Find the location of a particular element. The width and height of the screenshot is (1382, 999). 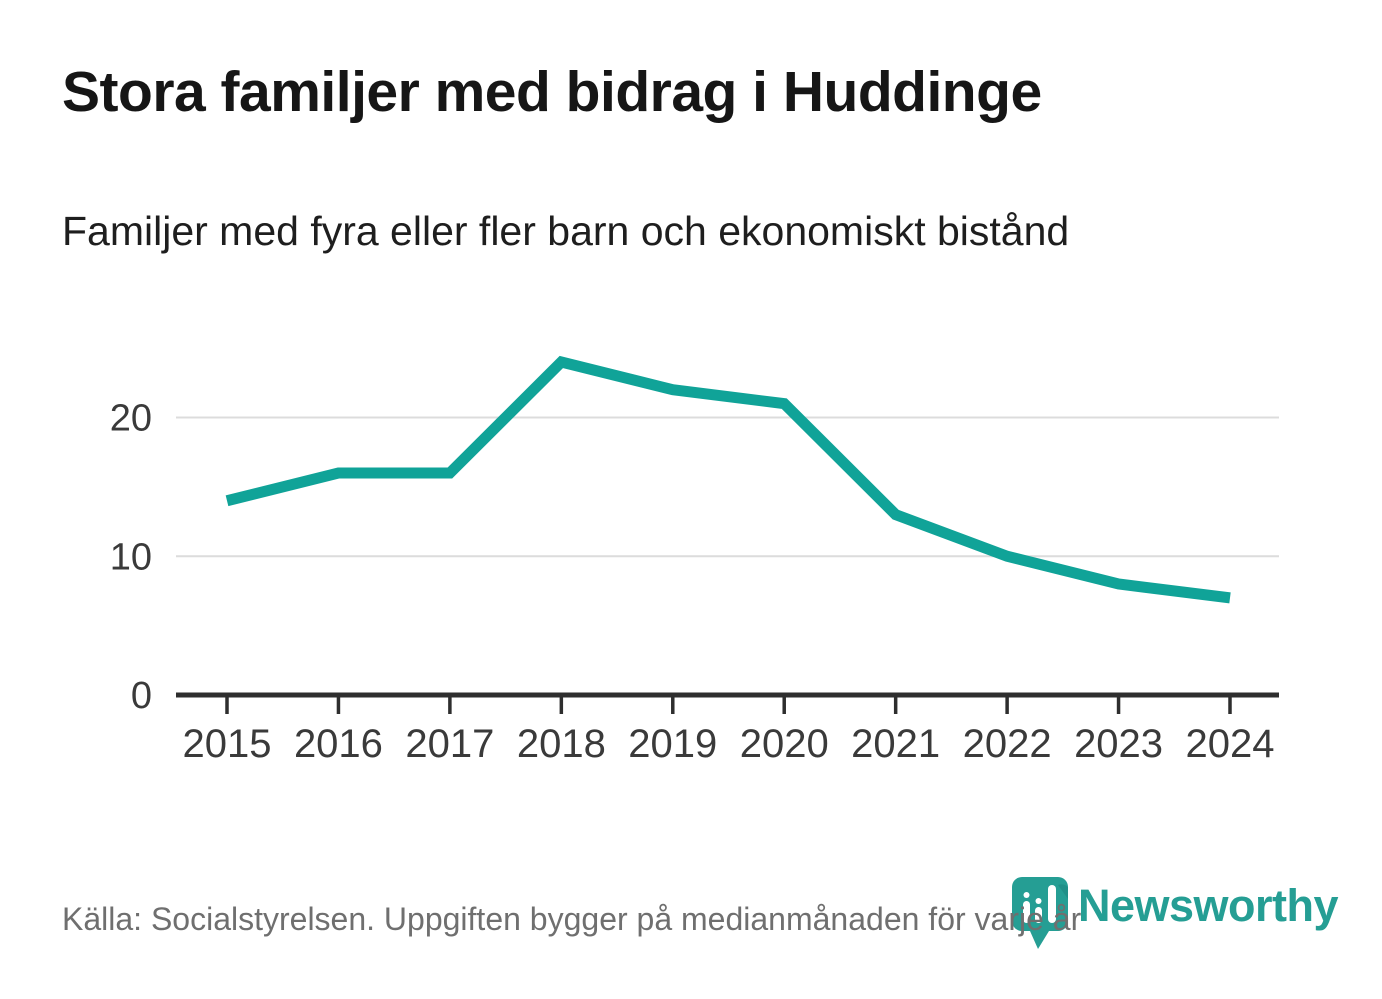

logo-bar-small is located at coordinates (1026, 912).